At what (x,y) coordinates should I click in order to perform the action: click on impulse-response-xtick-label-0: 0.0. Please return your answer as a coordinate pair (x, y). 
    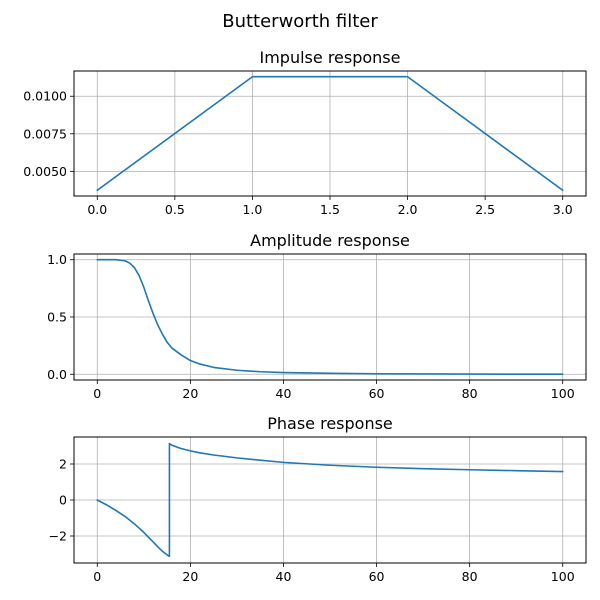
    Looking at the image, I should click on (97, 209).